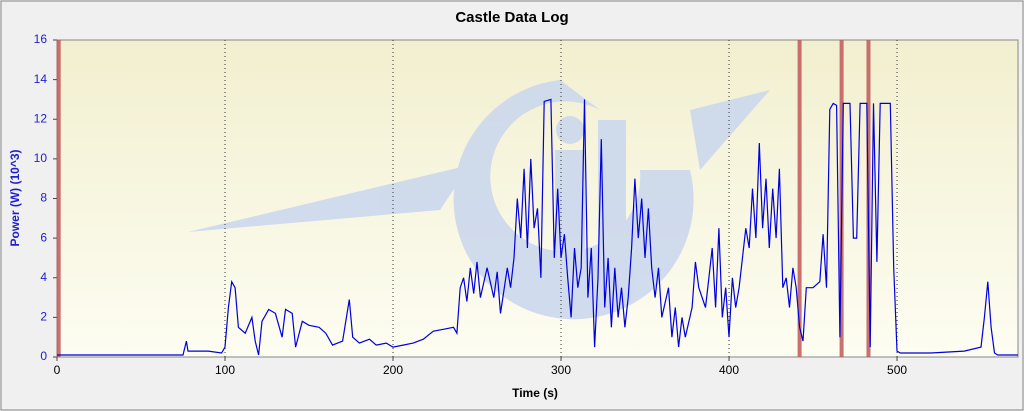  What do you see at coordinates (43, 277) in the screenshot?
I see `y-tick-label: 4` at bounding box center [43, 277].